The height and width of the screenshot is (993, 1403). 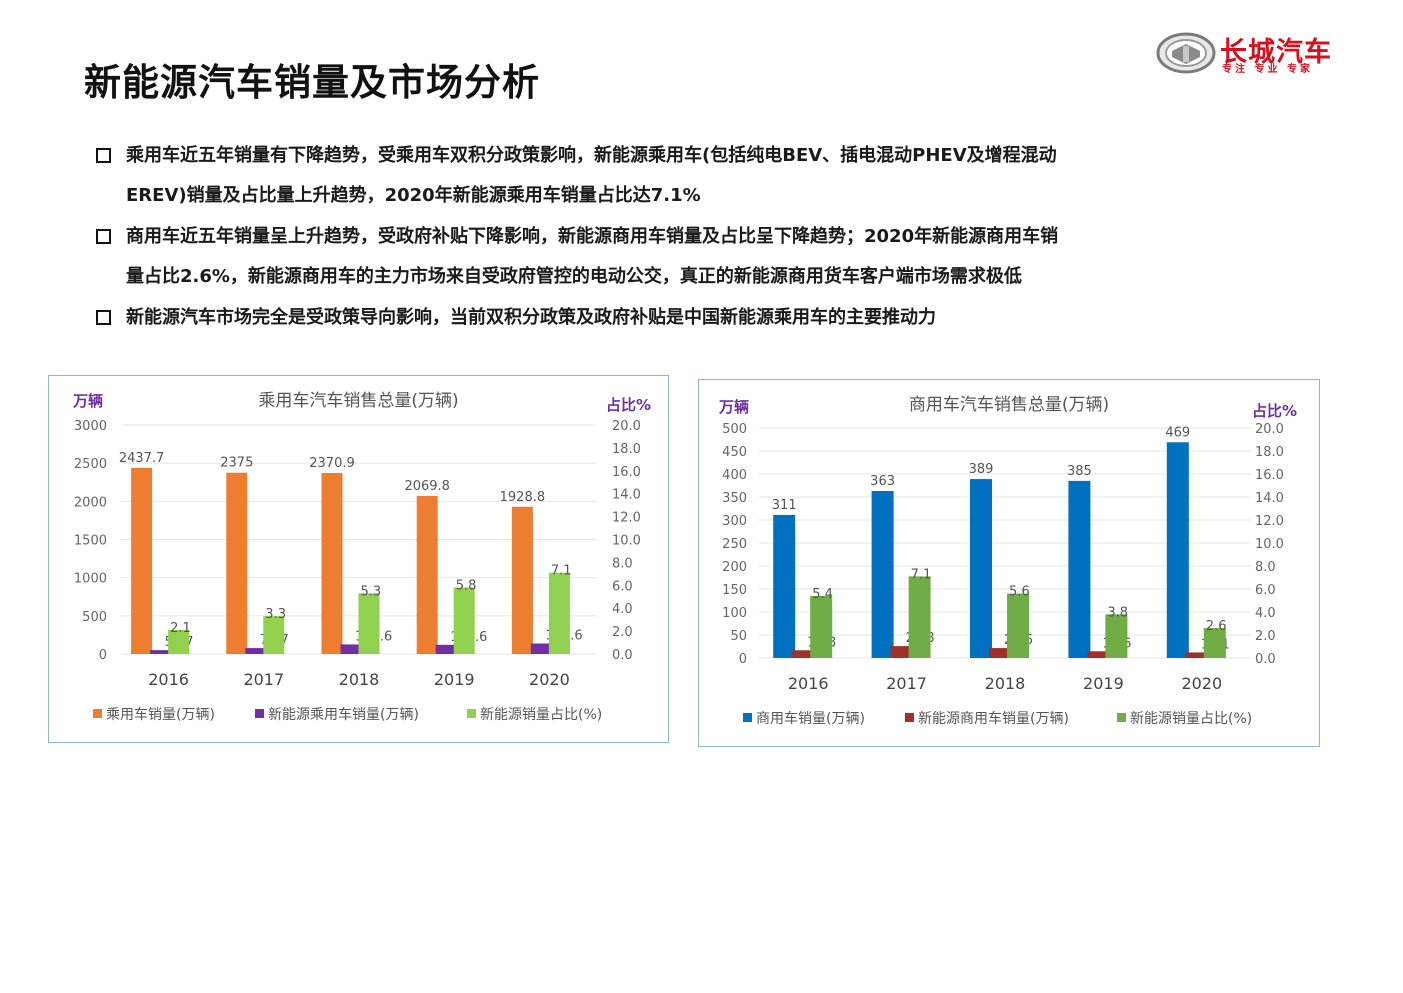 I want to click on brand-logo: 长城汽车 专注 专业 专家, so click(x=1251, y=53).